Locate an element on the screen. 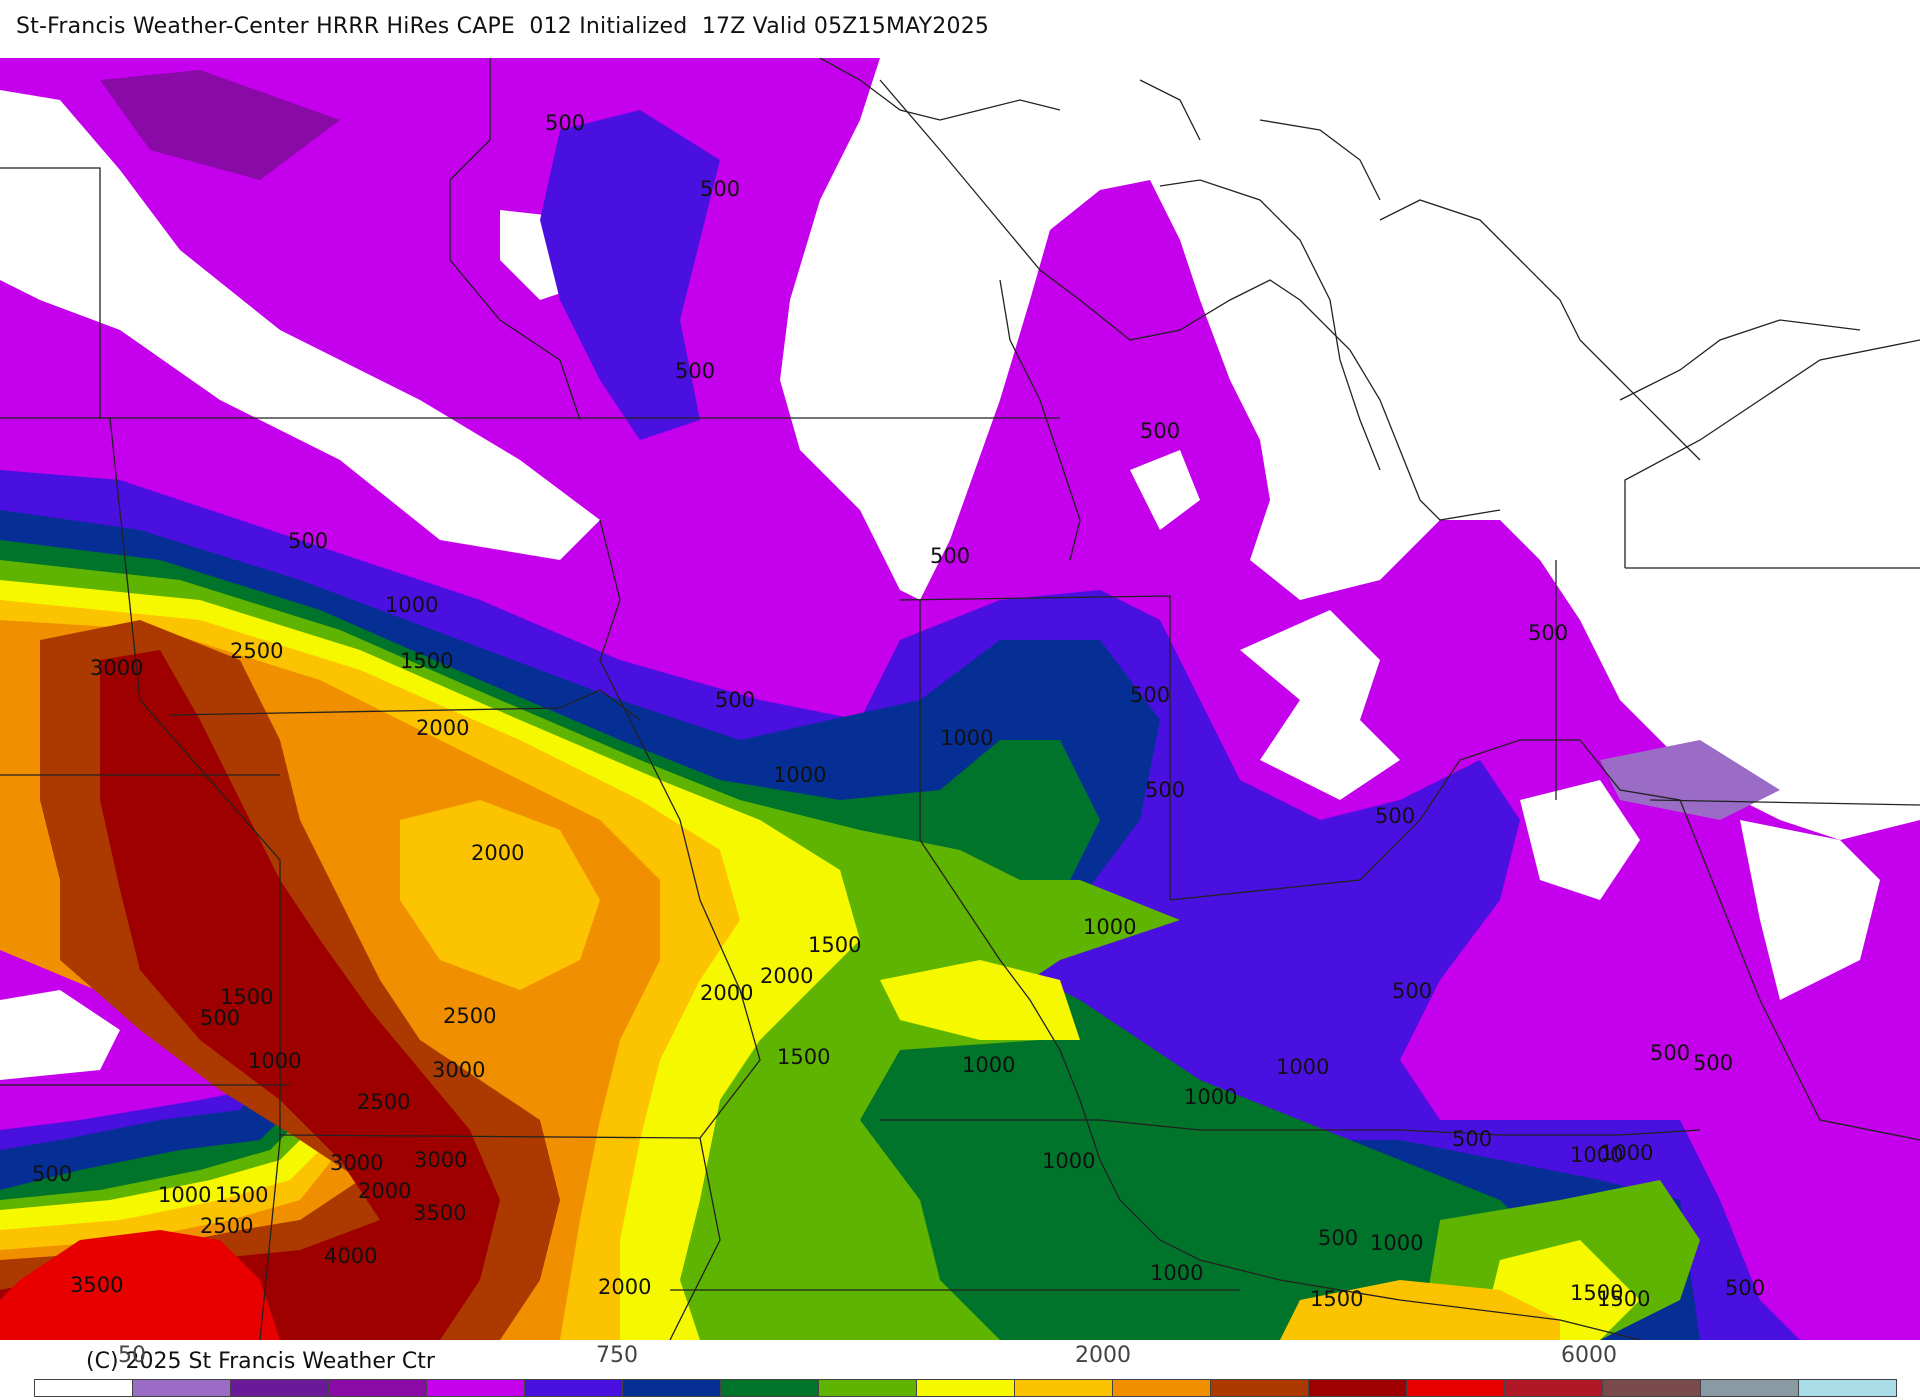  legend-tick: 750 is located at coordinates (617, 1355).